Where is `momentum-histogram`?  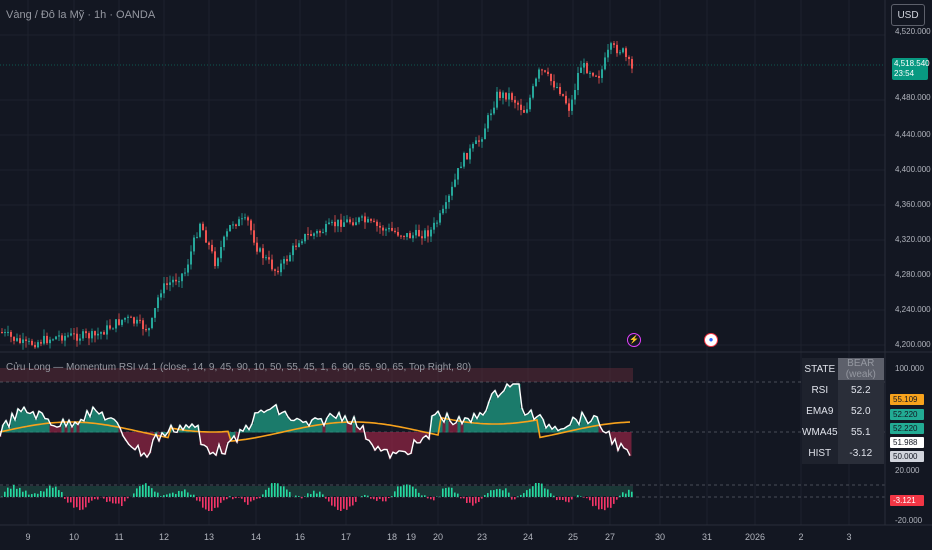
momentum-histogram is located at coordinates (317, 497).